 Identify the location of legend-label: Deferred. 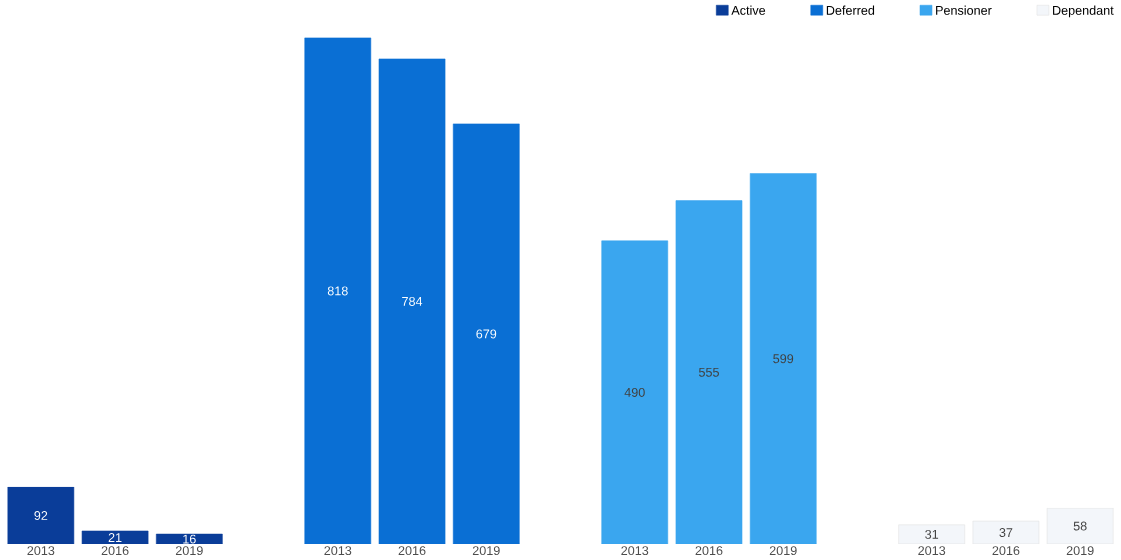
(850, 10).